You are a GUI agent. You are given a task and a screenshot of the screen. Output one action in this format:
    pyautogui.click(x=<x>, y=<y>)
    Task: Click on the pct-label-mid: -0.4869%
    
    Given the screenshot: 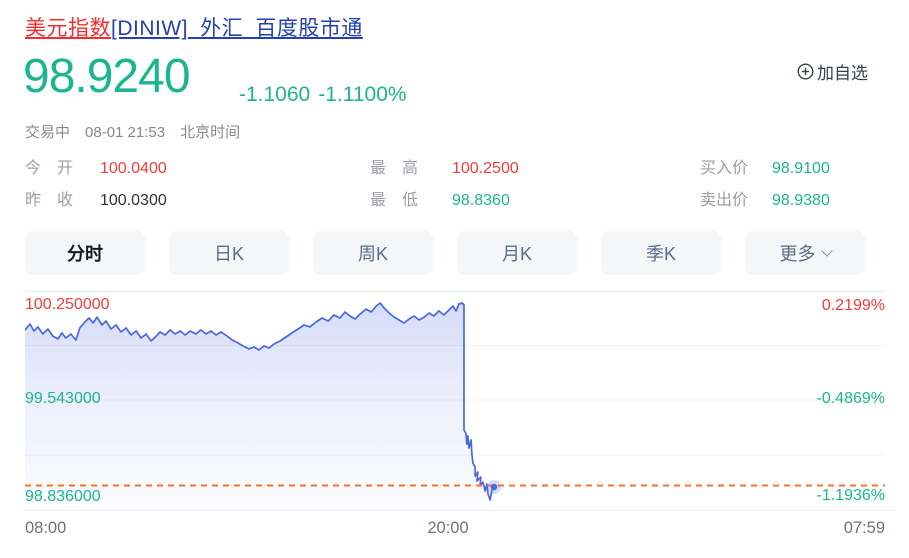 What is the action you would take?
    pyautogui.click(x=851, y=398)
    